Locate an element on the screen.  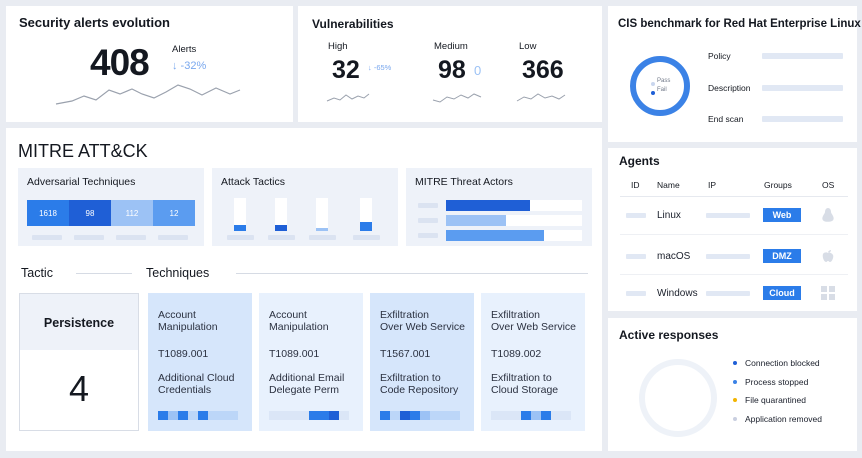
cis-description-bar is located at coordinates (802, 88).